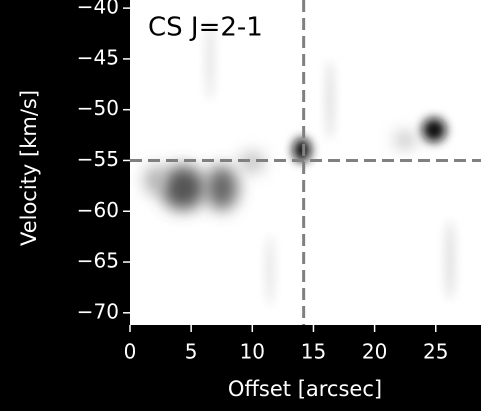  I want to click on y-tick-label: −45, so click(98, 57).